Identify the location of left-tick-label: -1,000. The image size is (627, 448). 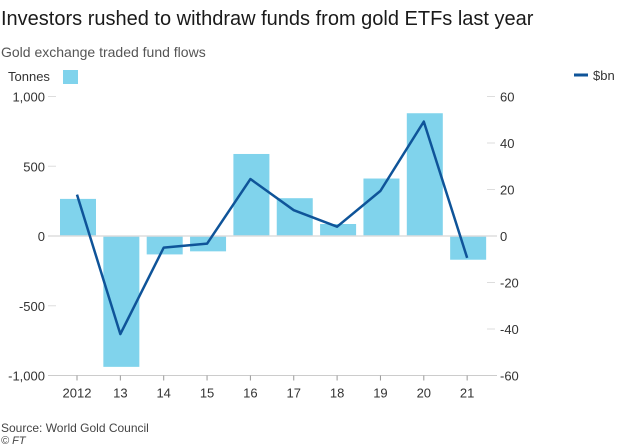
(26, 376).